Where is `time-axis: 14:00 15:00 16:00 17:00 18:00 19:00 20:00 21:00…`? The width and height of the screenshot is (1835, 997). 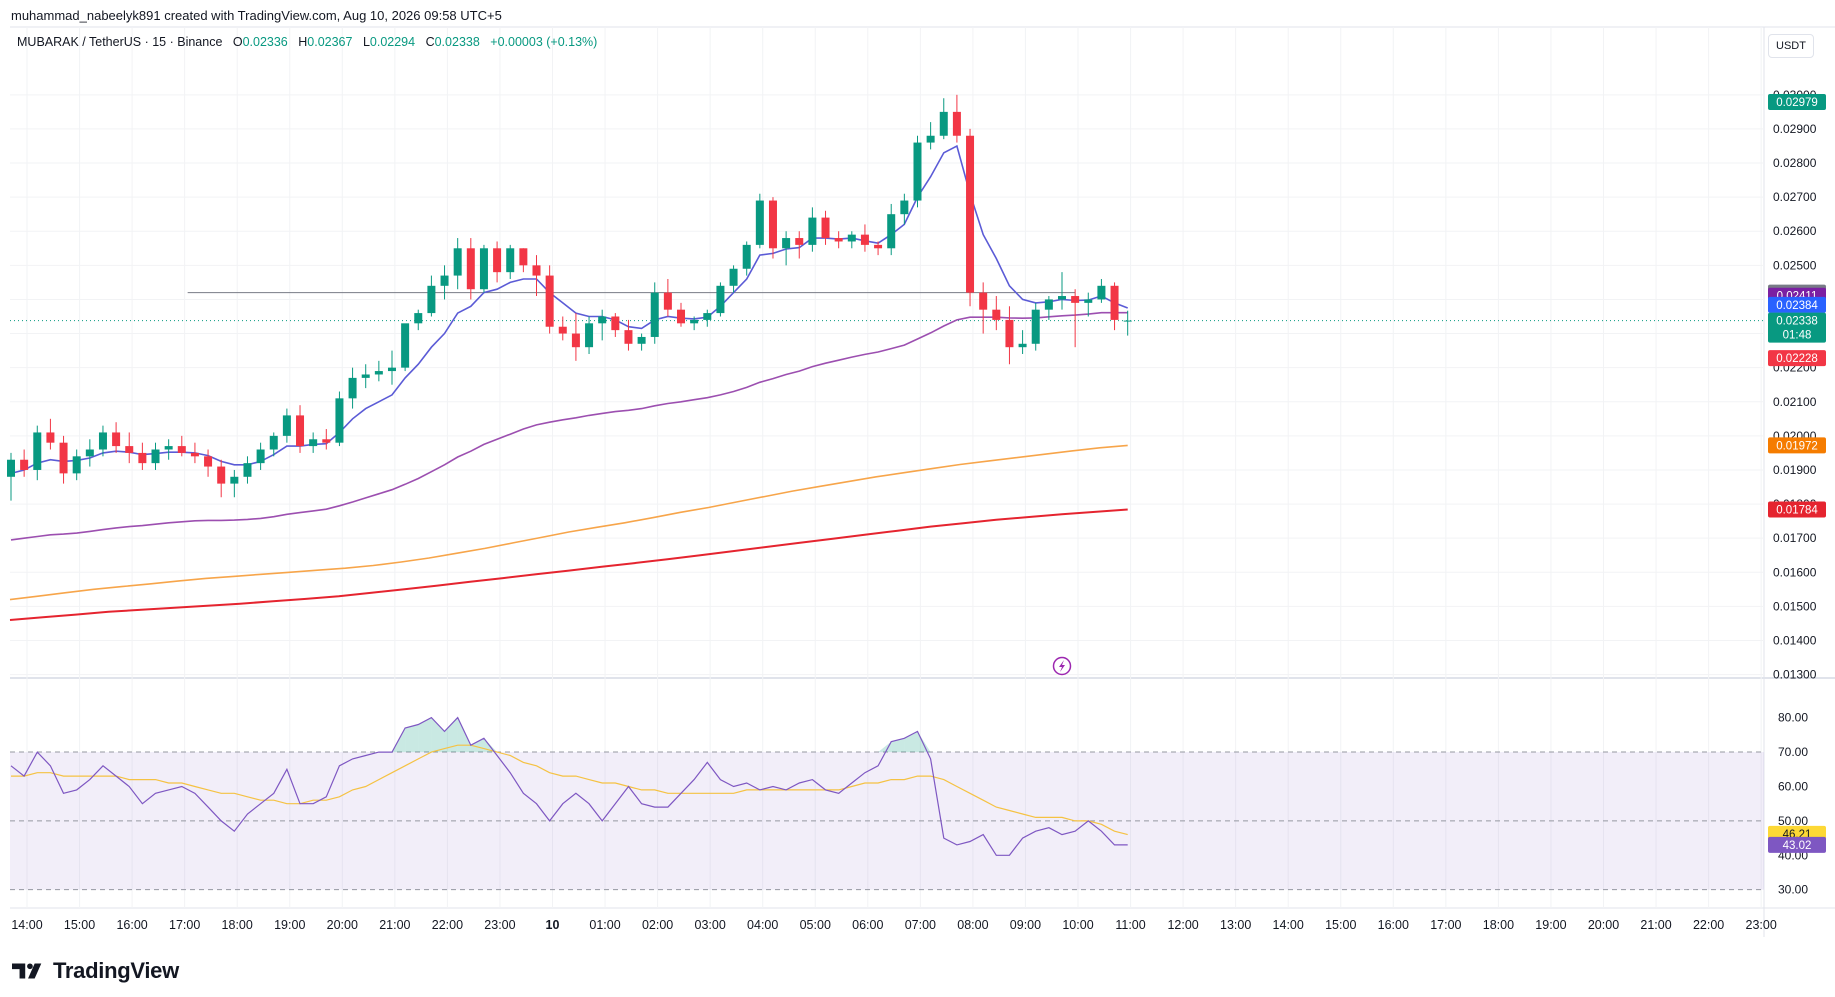
time-axis: 14:00 15:00 16:00 17:00 18:00 19:00 20:00 21:00… is located at coordinates (893, 925).